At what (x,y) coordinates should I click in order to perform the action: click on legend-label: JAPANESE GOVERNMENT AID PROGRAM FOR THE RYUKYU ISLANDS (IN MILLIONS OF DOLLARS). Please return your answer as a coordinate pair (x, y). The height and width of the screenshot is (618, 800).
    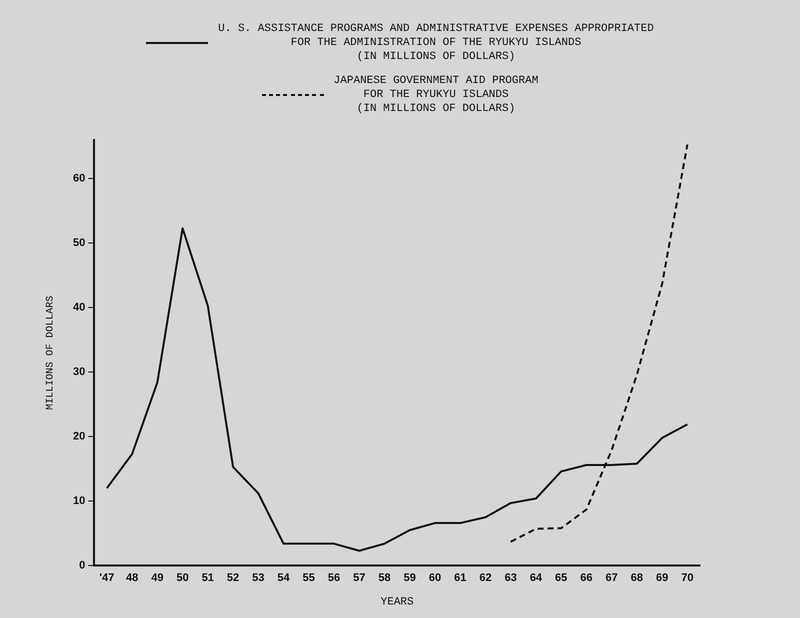
    Looking at the image, I should click on (436, 95).